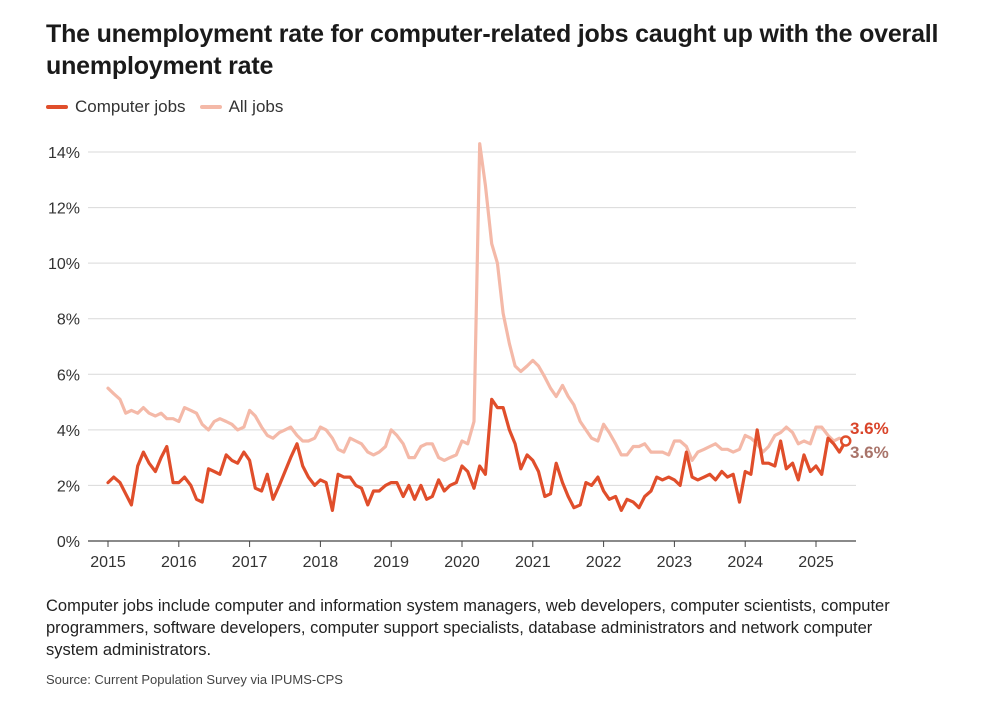 The width and height of the screenshot is (1000, 708). I want to click on end-label-computer-jobs: 3.6%, so click(869, 428).